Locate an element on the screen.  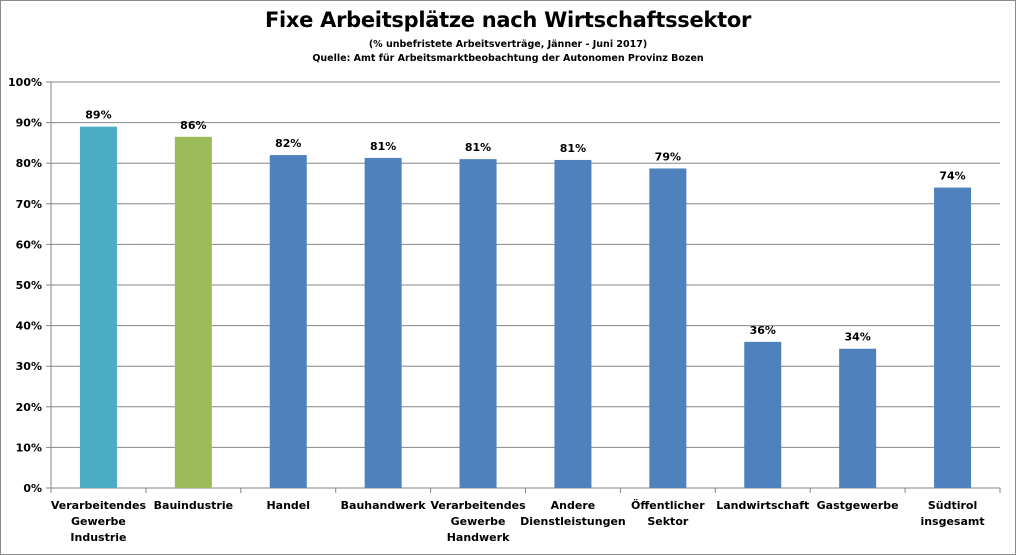
category-label: Bauindustrie is located at coordinates (193, 505).